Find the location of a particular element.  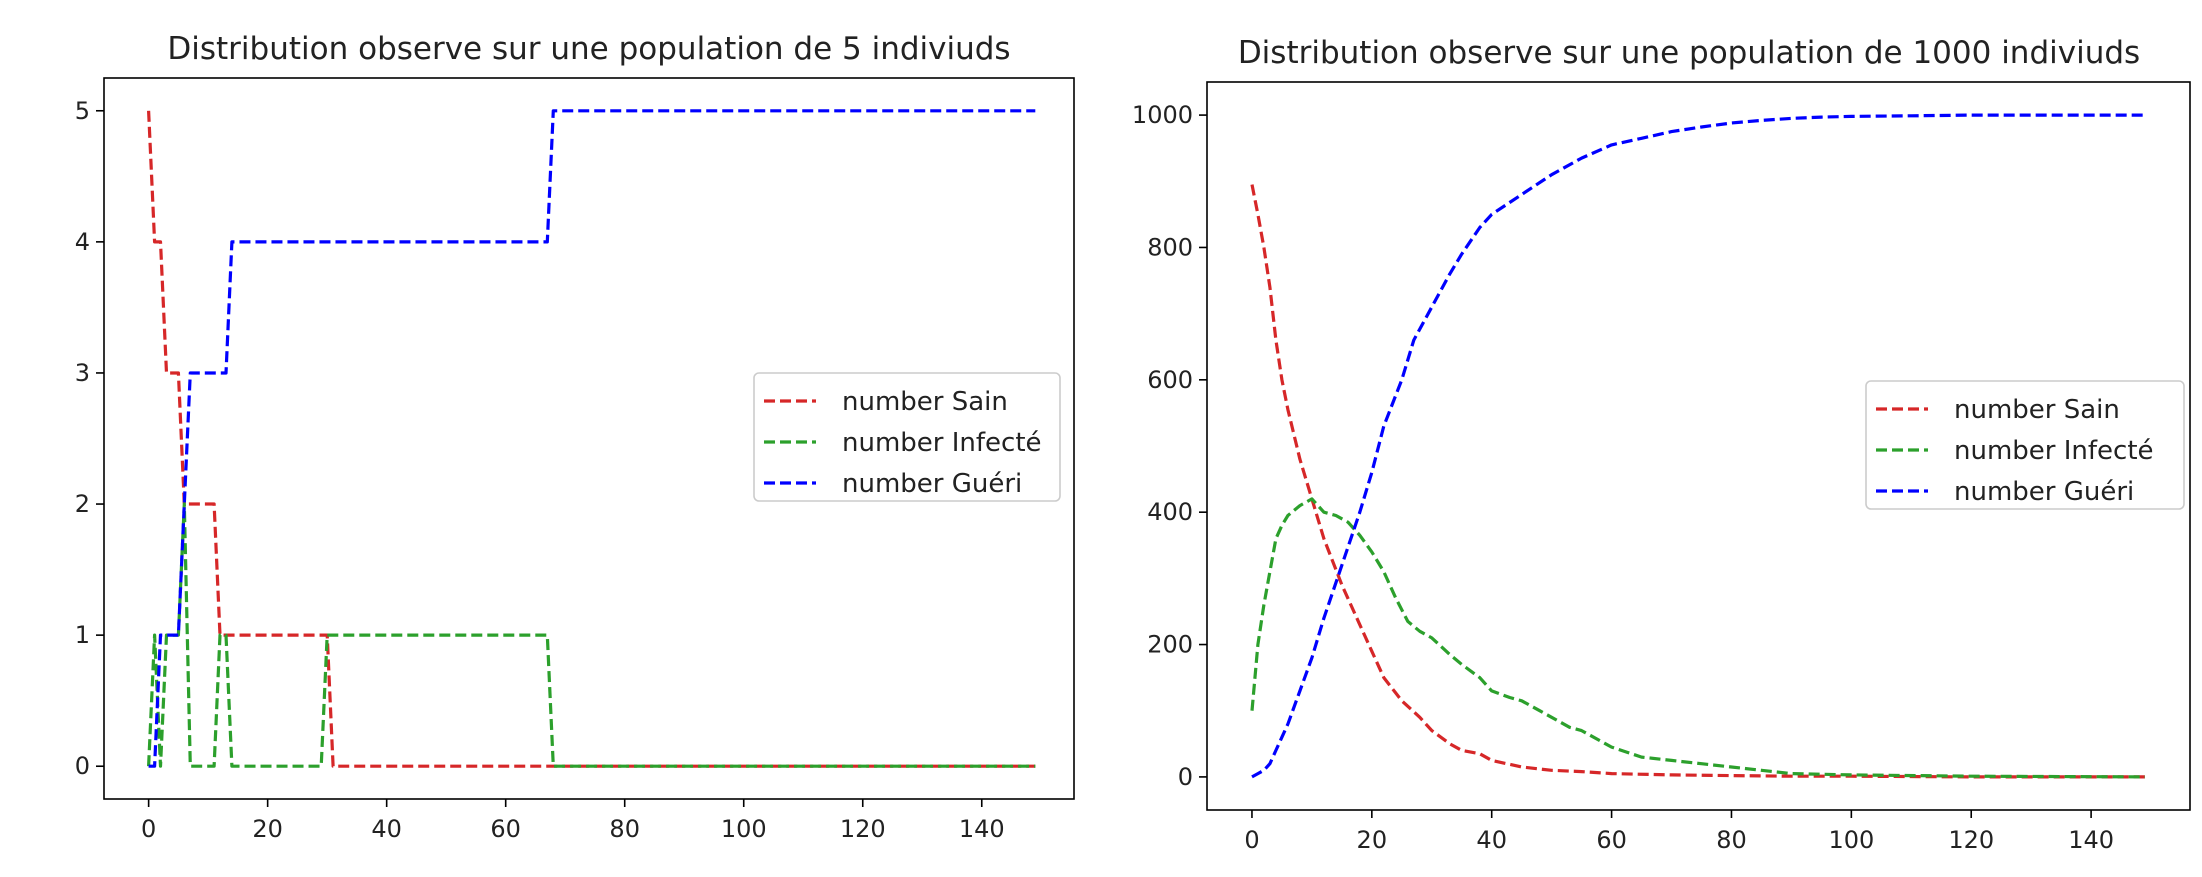

y-tick-label: 800 is located at coordinates (1170, 247).